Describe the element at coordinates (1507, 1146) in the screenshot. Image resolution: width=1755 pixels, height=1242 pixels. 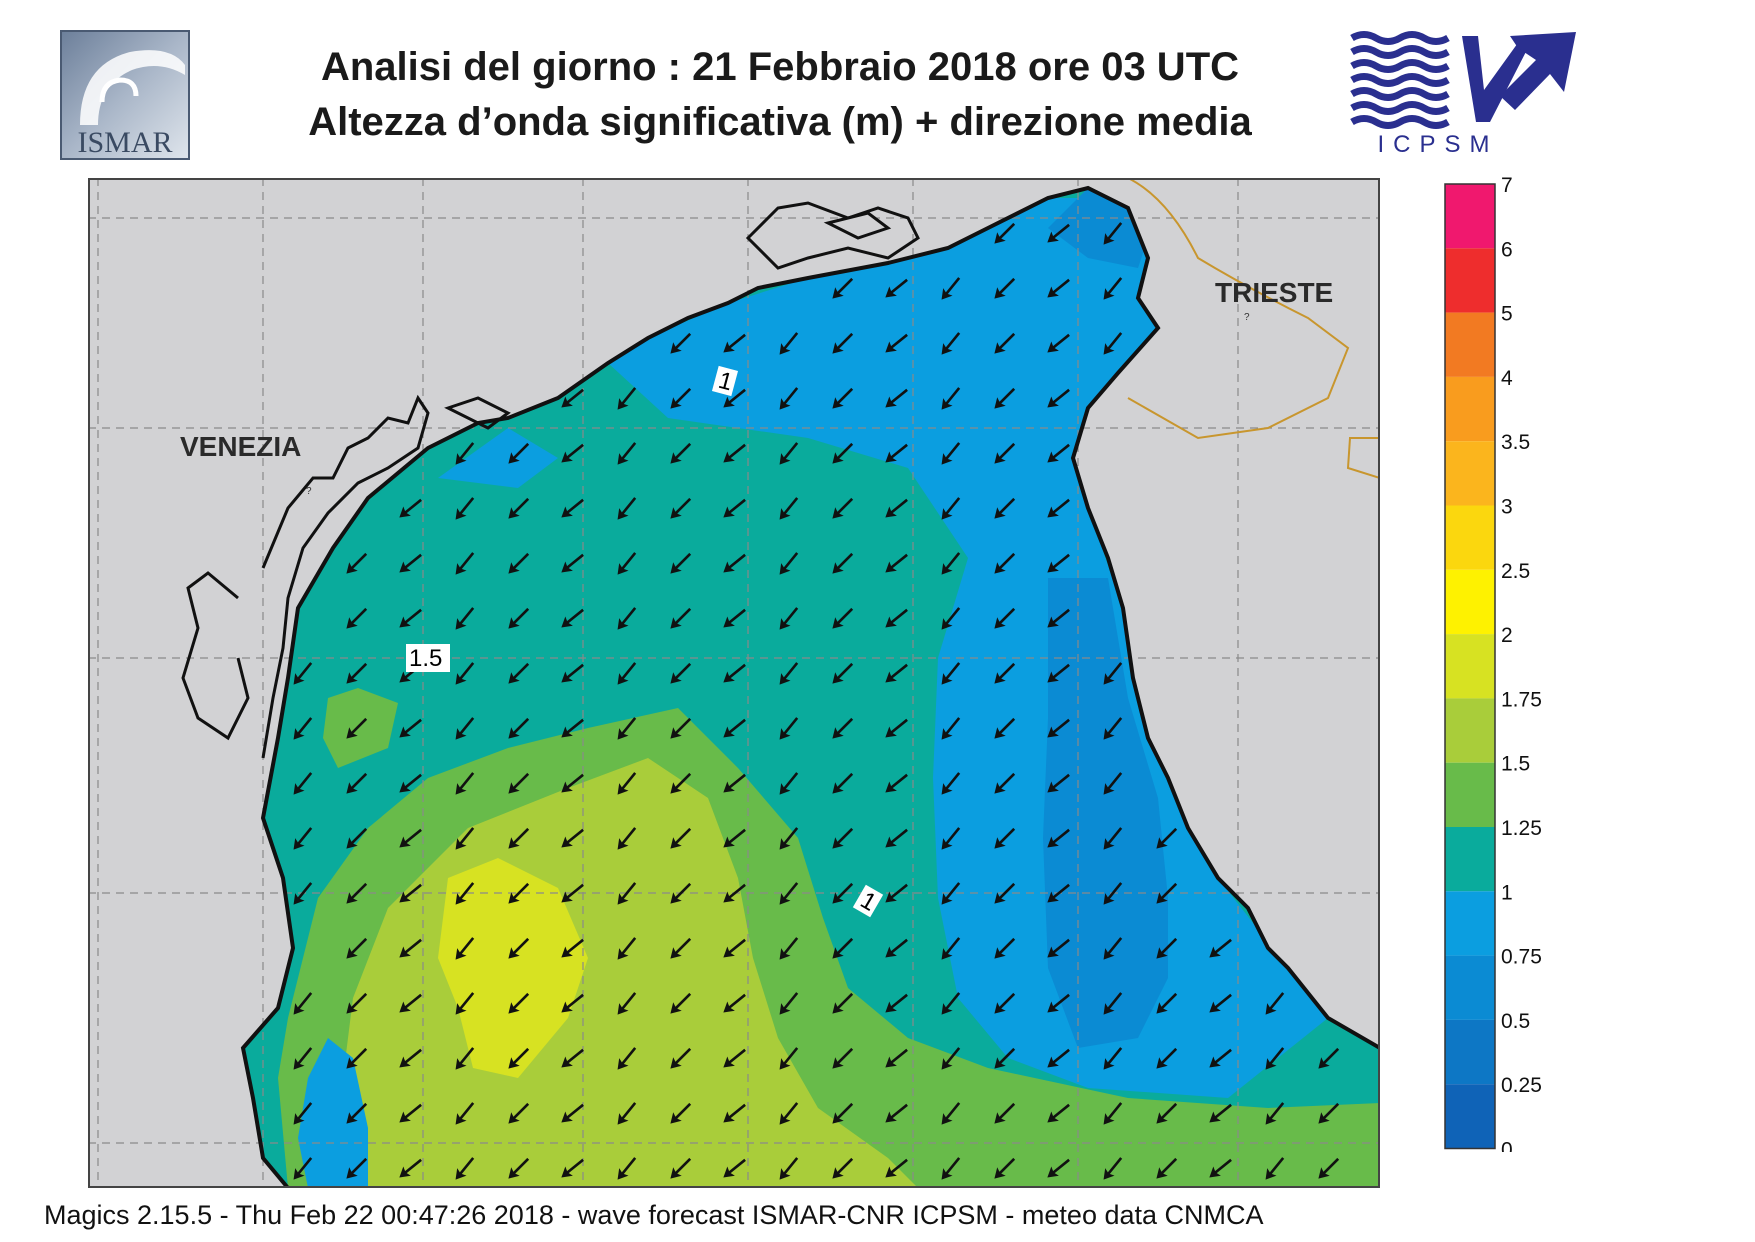
I see `legend-label: 0` at that location.